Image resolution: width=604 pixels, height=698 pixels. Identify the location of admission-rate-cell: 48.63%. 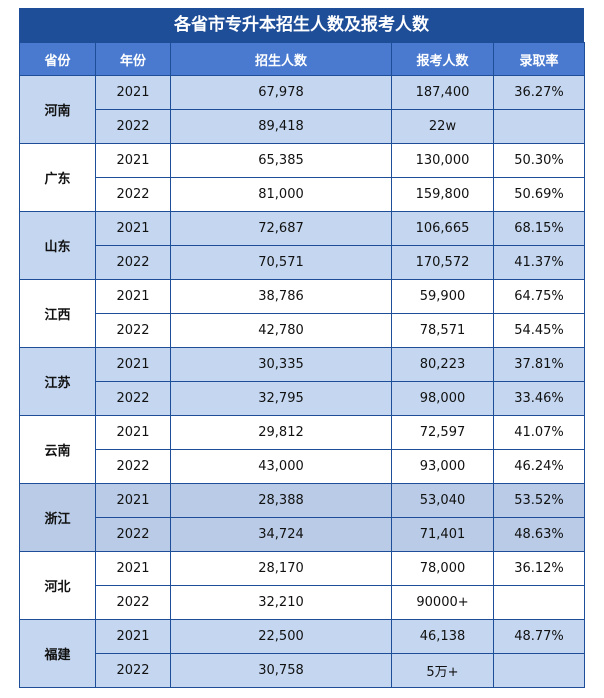
(539, 534).